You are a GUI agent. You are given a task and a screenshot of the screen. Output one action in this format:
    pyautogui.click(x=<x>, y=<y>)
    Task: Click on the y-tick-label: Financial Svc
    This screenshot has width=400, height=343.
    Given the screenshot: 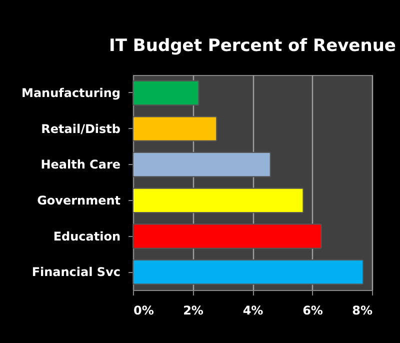 What is the action you would take?
    pyautogui.click(x=76, y=272)
    